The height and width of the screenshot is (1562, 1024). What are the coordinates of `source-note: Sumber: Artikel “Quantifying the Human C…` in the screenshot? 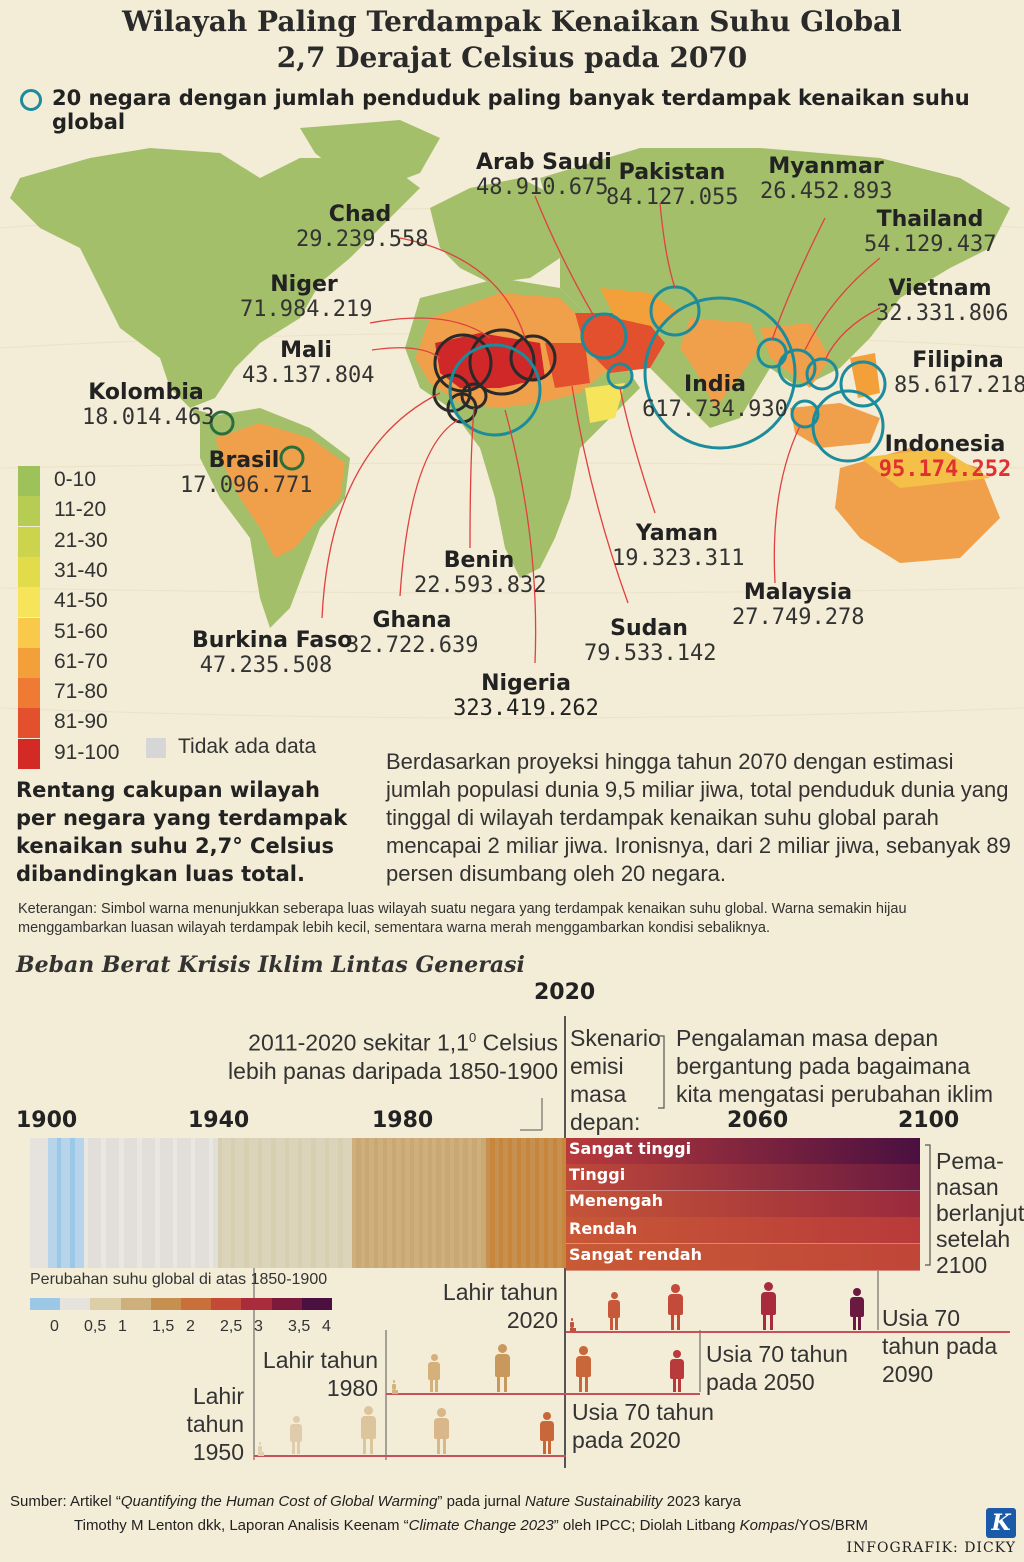 It's located at (439, 1513).